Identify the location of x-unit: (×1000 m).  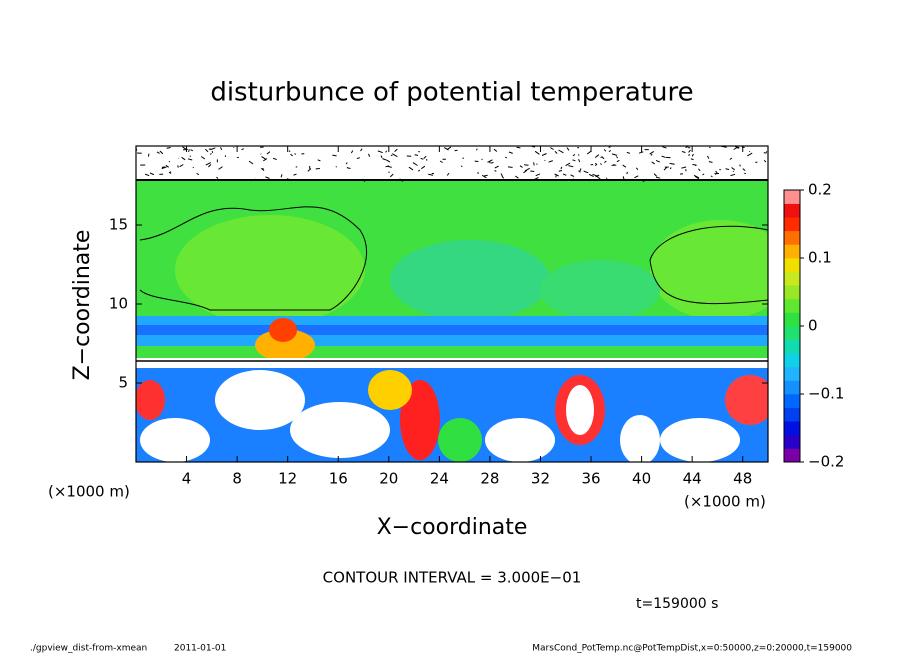
(725, 502).